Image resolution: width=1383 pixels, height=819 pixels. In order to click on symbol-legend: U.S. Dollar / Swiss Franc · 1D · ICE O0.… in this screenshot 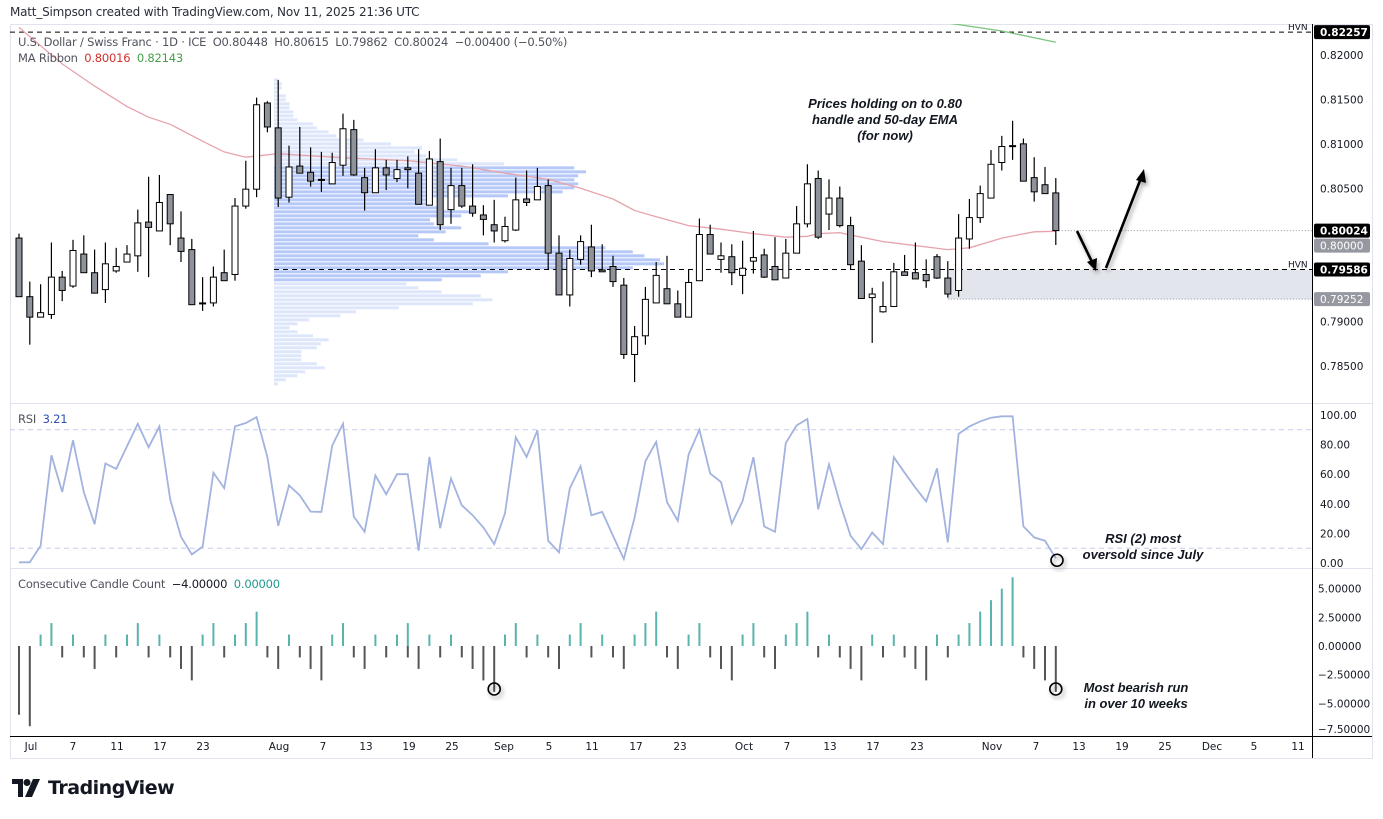, I will do `click(294, 42)`.